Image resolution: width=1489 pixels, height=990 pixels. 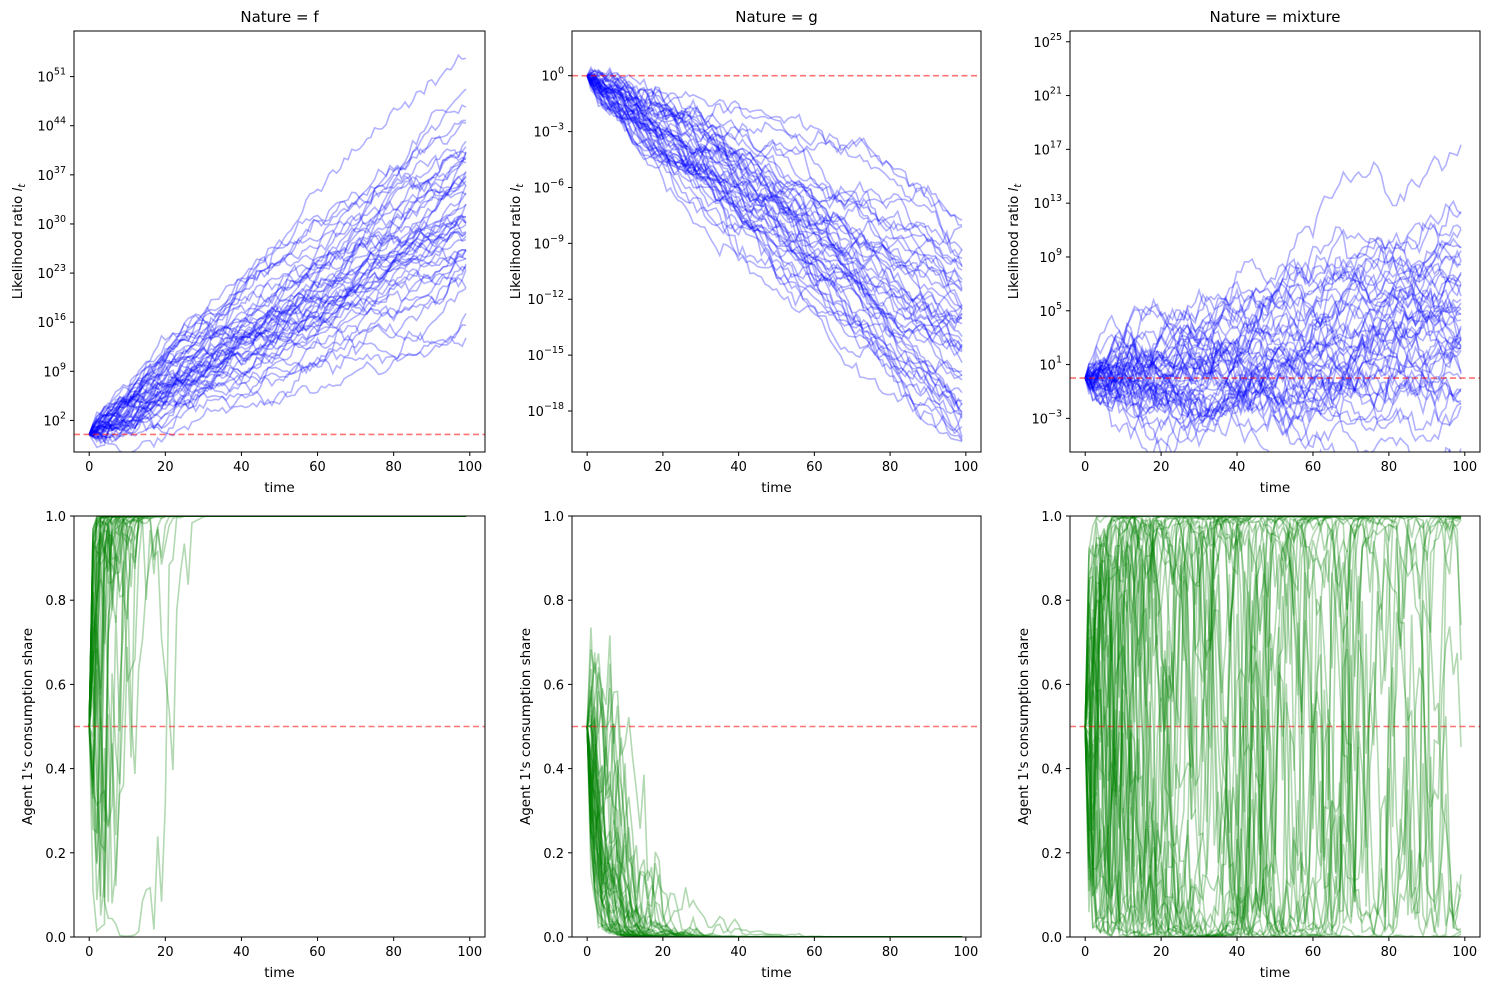 I want to click on y-tick-label: 10¹, so click(x=1050, y=364).